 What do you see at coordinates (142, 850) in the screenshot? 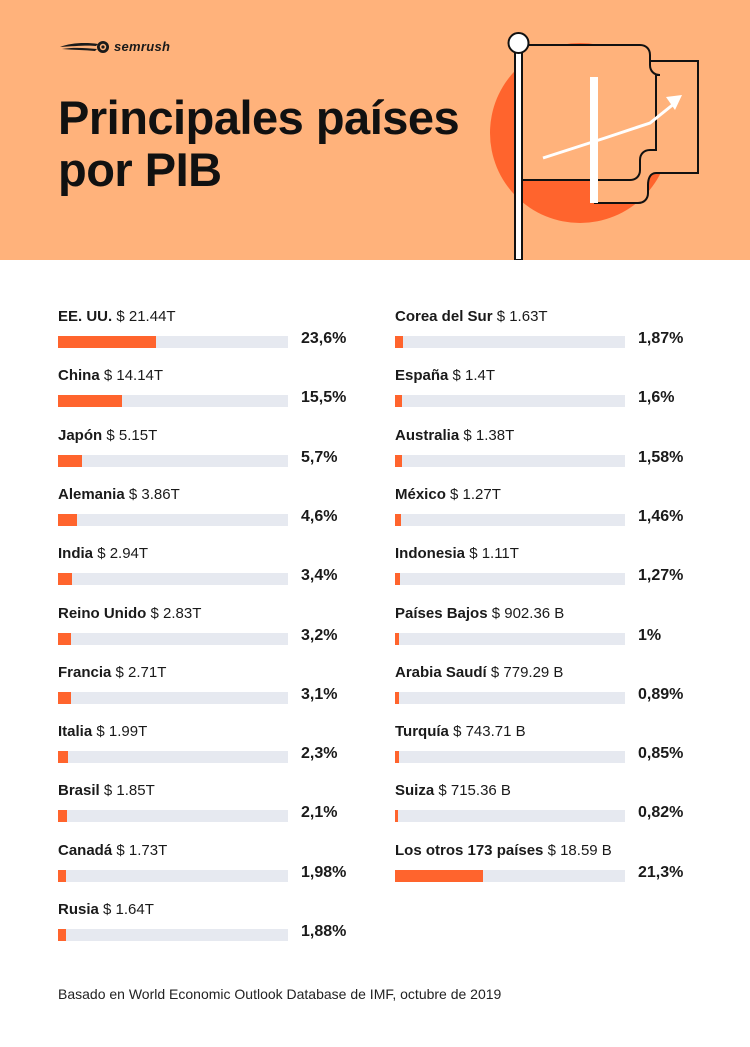
I see `gdp-value: $ 1.73T` at bounding box center [142, 850].